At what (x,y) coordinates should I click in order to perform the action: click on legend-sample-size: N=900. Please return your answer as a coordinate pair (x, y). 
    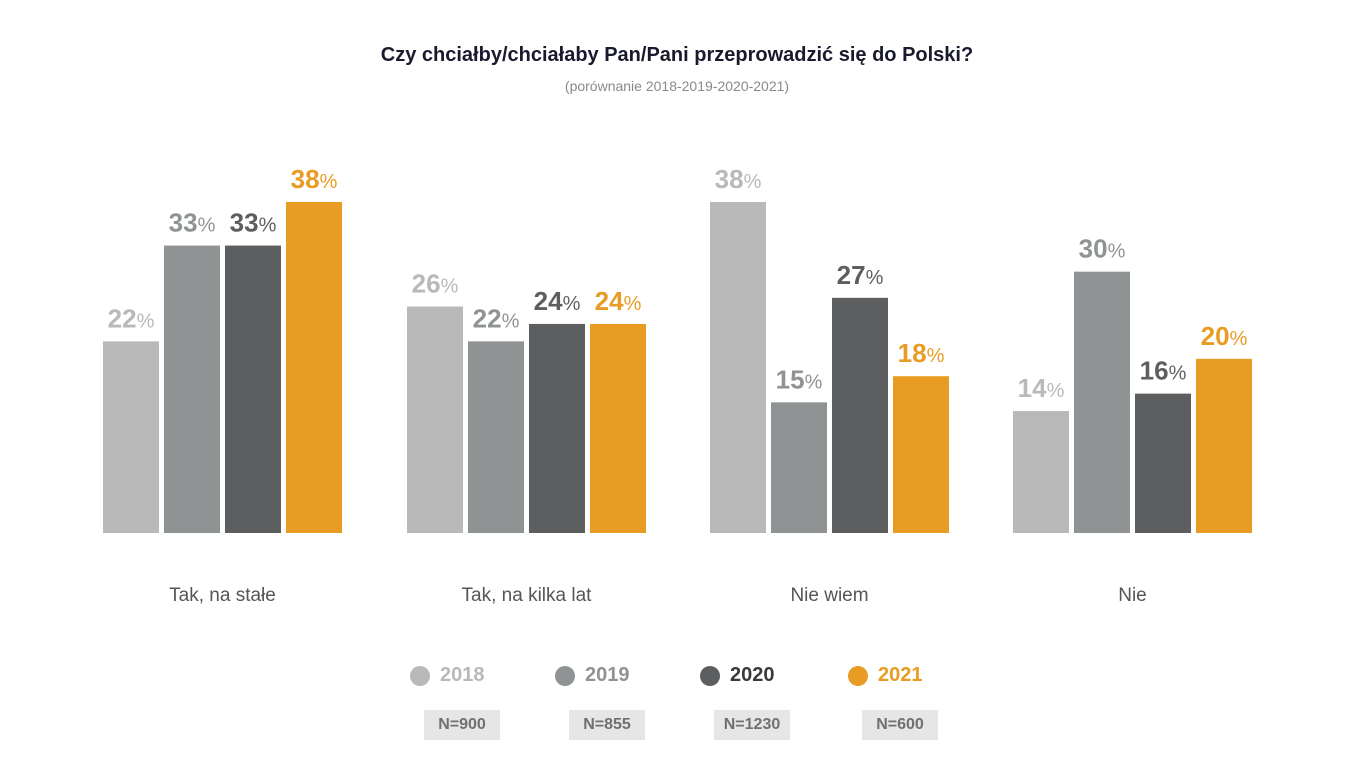
    Looking at the image, I should click on (462, 725).